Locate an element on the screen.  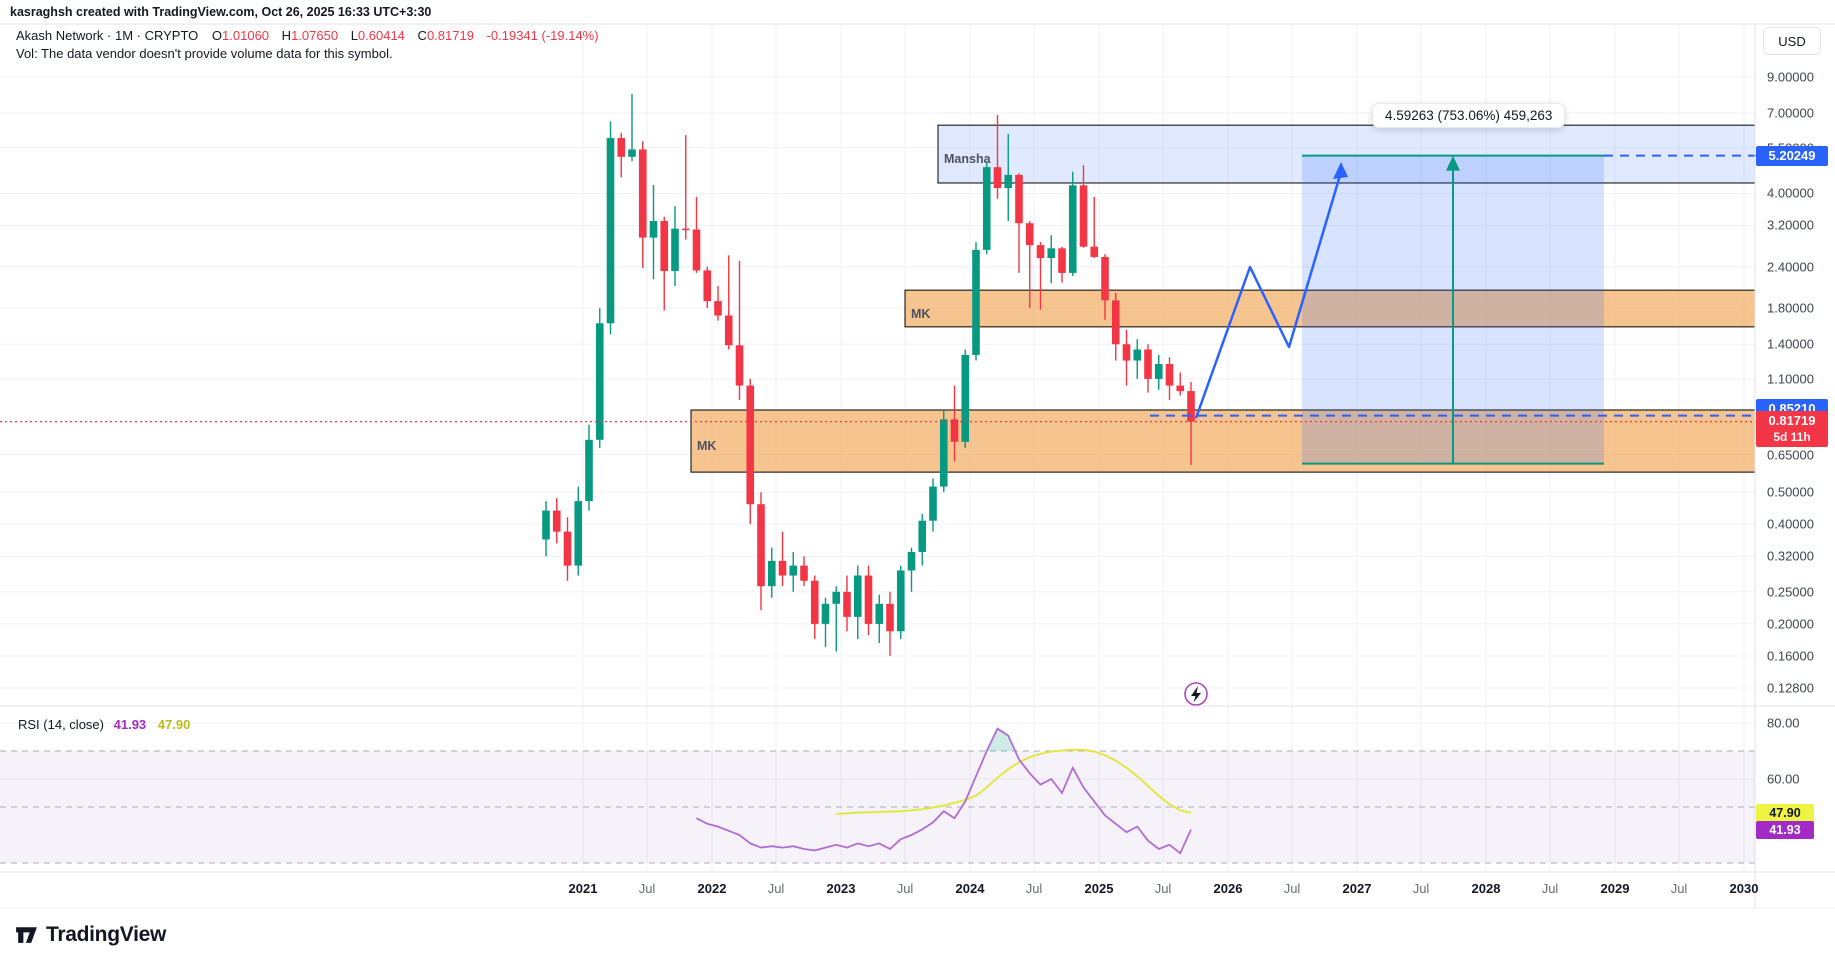
time-axis-label: 2027 is located at coordinates (1357, 888).